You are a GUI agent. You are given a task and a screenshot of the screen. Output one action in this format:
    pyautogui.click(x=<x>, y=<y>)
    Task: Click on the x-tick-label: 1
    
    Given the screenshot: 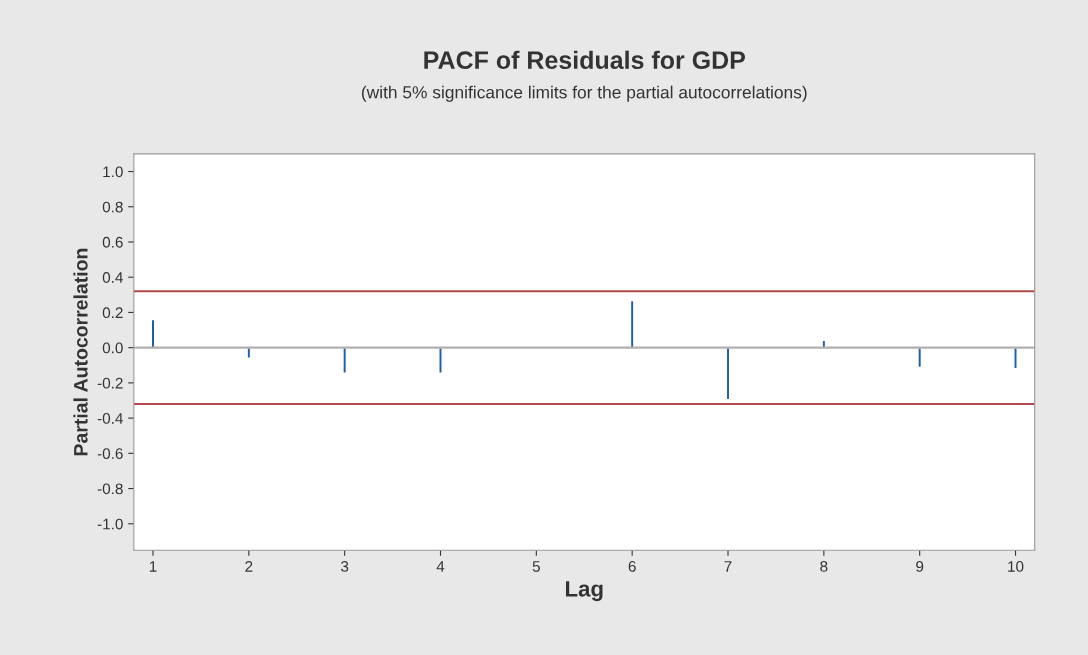 What is the action you would take?
    pyautogui.click(x=153, y=566)
    